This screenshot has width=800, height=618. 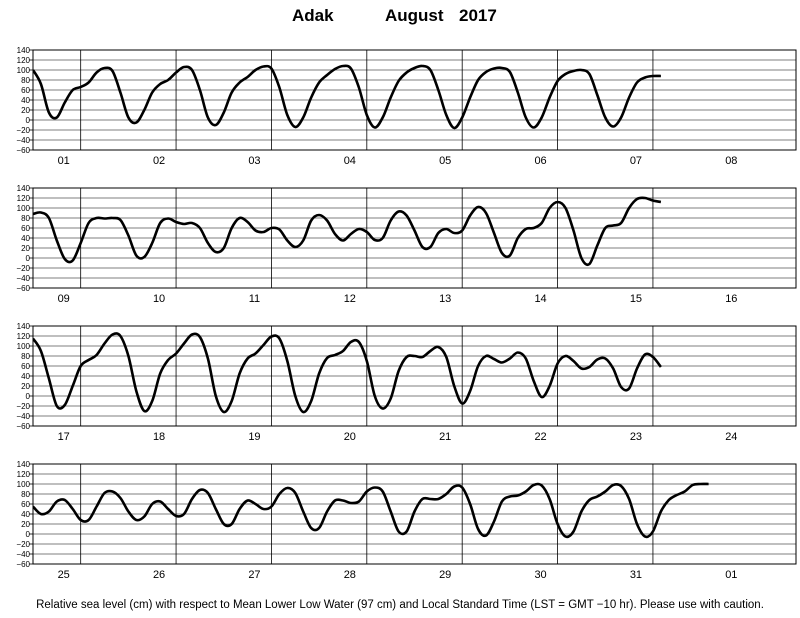 I want to click on station-name: Adak, so click(x=313, y=15).